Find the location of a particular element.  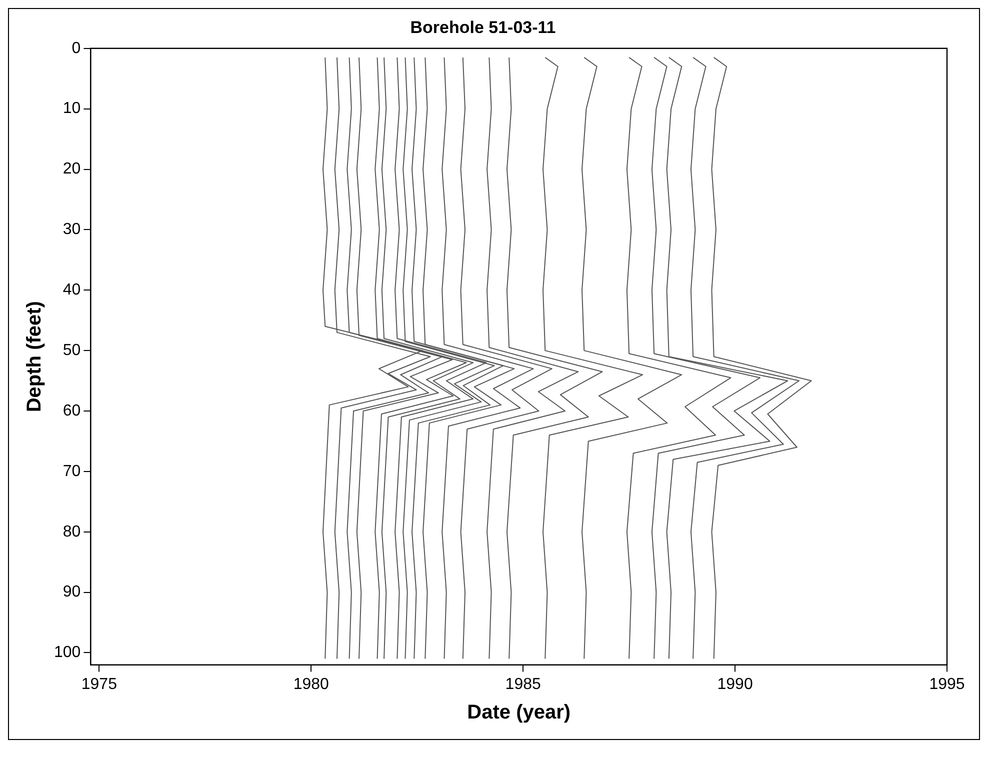

y-tick-label: 10 is located at coordinates (71, 109).